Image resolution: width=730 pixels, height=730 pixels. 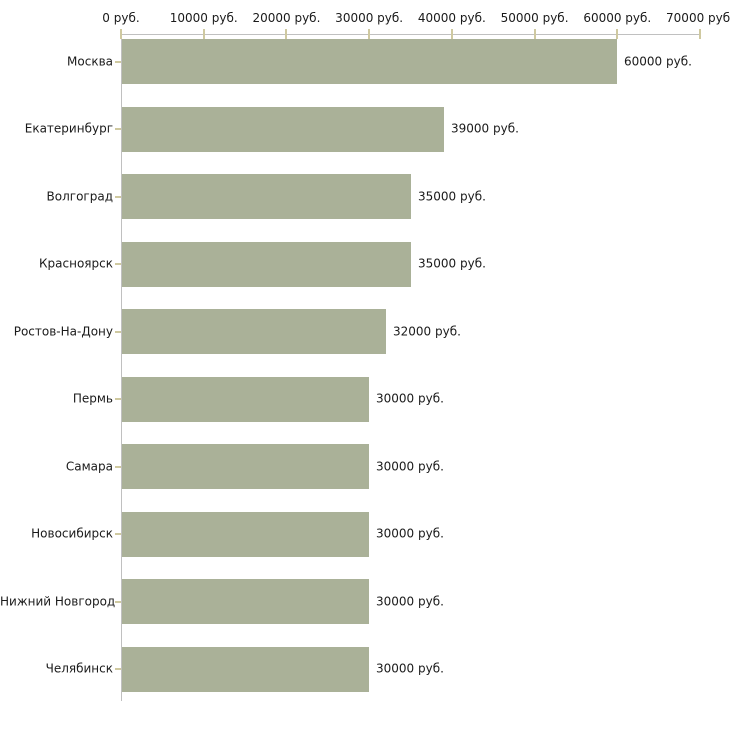 I want to click on x-axis-tick-label: 50000 руб., so click(x=534, y=18).